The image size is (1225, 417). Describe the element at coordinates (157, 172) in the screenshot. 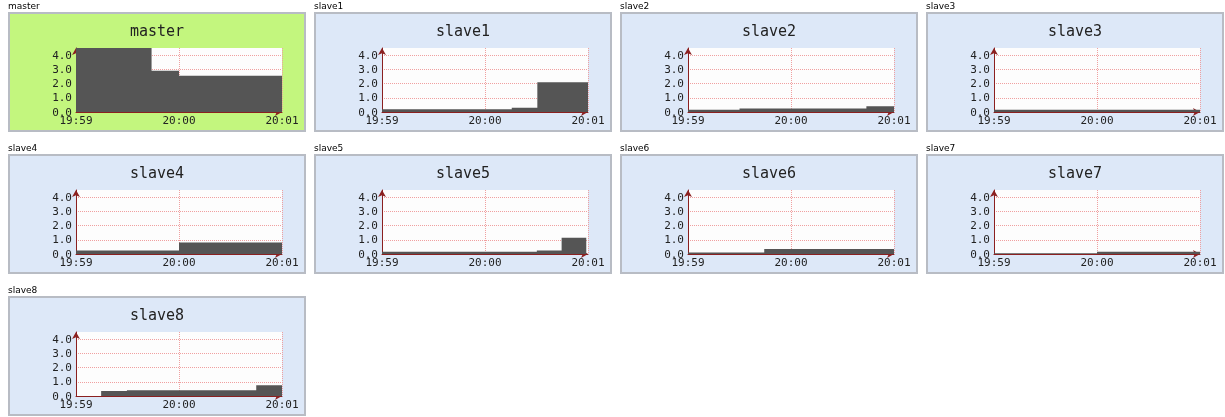

I see `chart-title: slave4` at that location.